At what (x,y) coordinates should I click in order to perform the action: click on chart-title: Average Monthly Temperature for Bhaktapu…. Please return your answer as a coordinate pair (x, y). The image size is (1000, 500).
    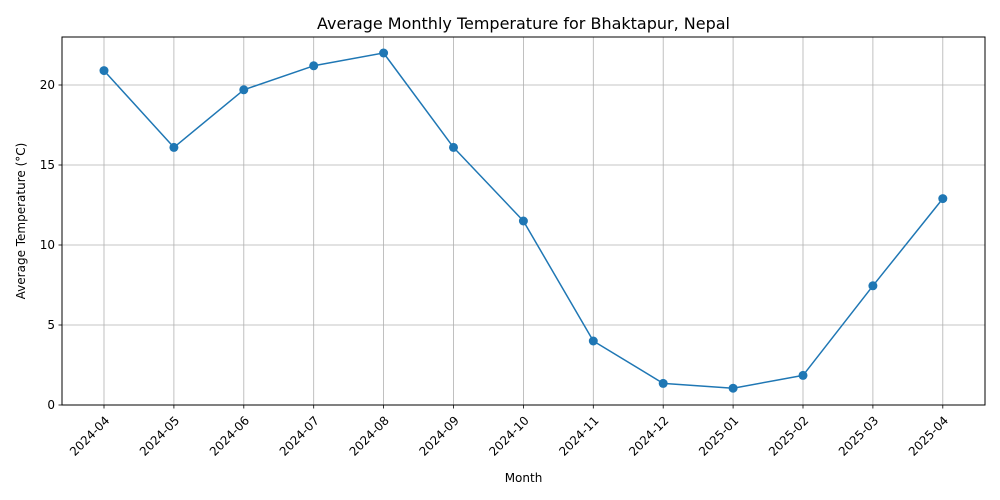
    Looking at the image, I should click on (523, 23).